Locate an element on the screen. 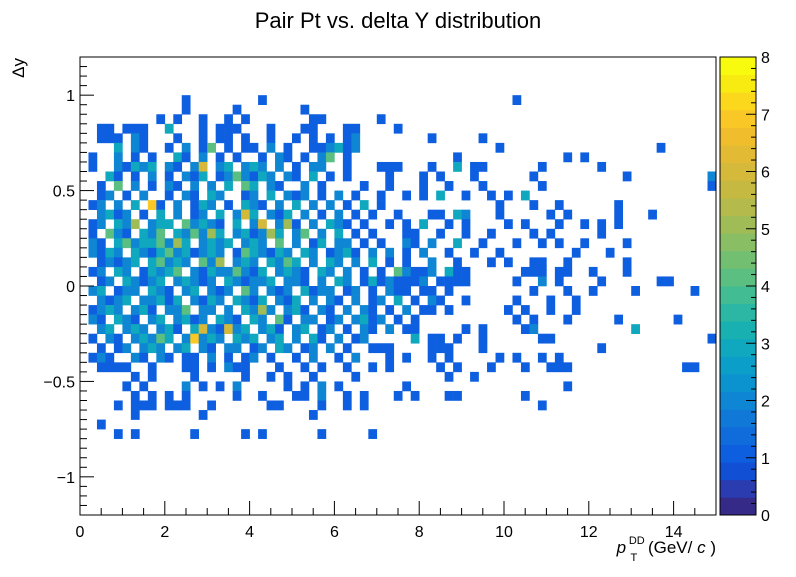 This screenshot has height=577, width=796. x-axis-label-var: p is located at coordinates (621, 547).